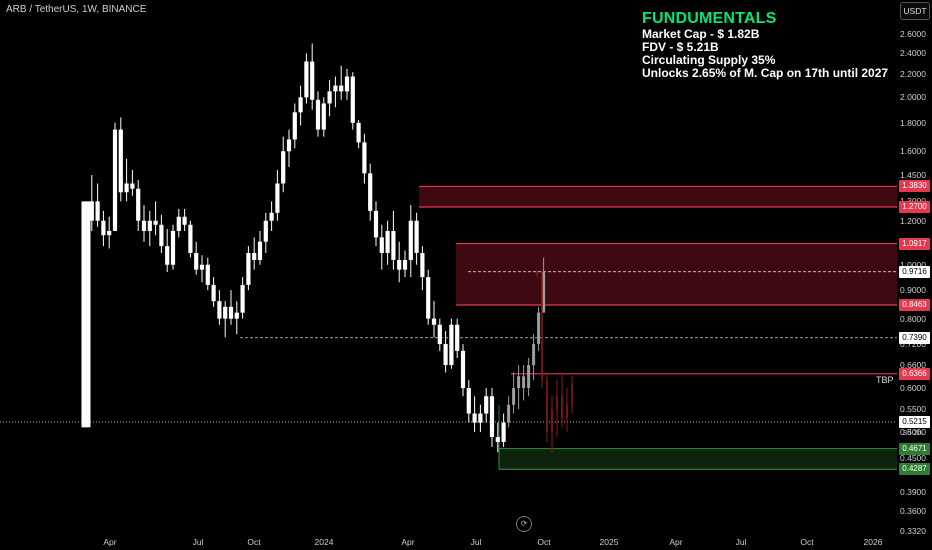  What do you see at coordinates (709, 18) in the screenshot?
I see `fundamentals-title: FUNDUMENTALS` at bounding box center [709, 18].